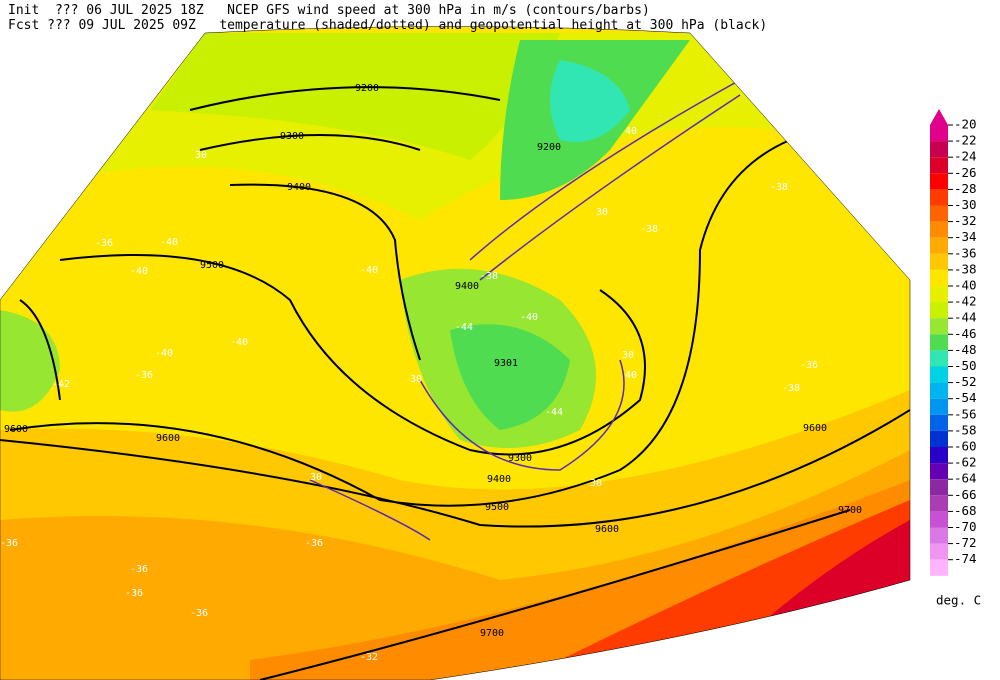 This screenshot has width=1000, height=680. I want to click on colorbar-label: -30, so click(965, 204).